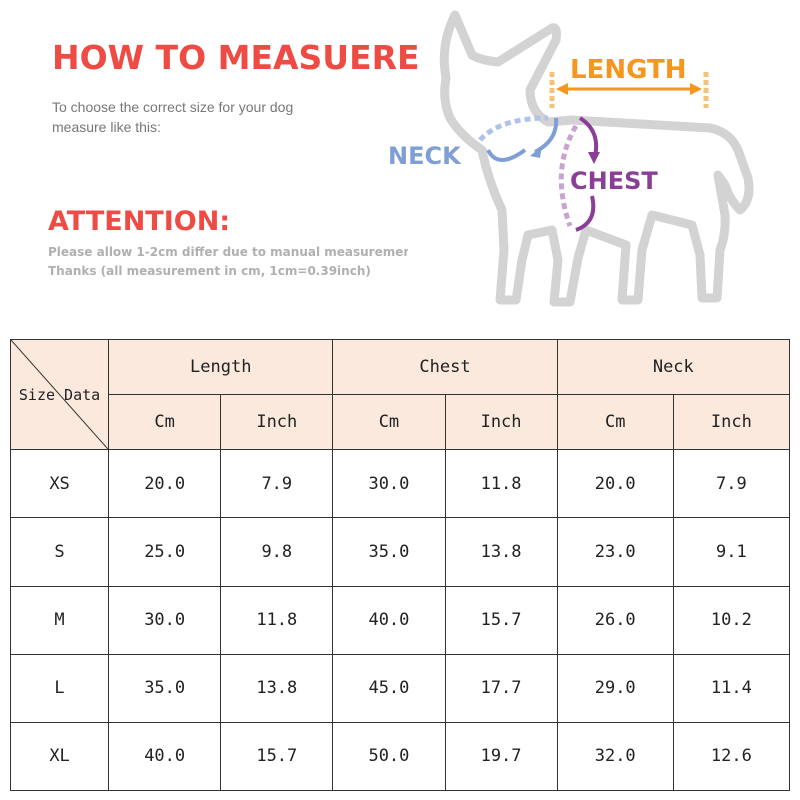 This screenshot has width=800, height=800. I want to click on table-row: L 35.0 13.8 45.0 17.7 29.0 11.4, so click(400, 688).